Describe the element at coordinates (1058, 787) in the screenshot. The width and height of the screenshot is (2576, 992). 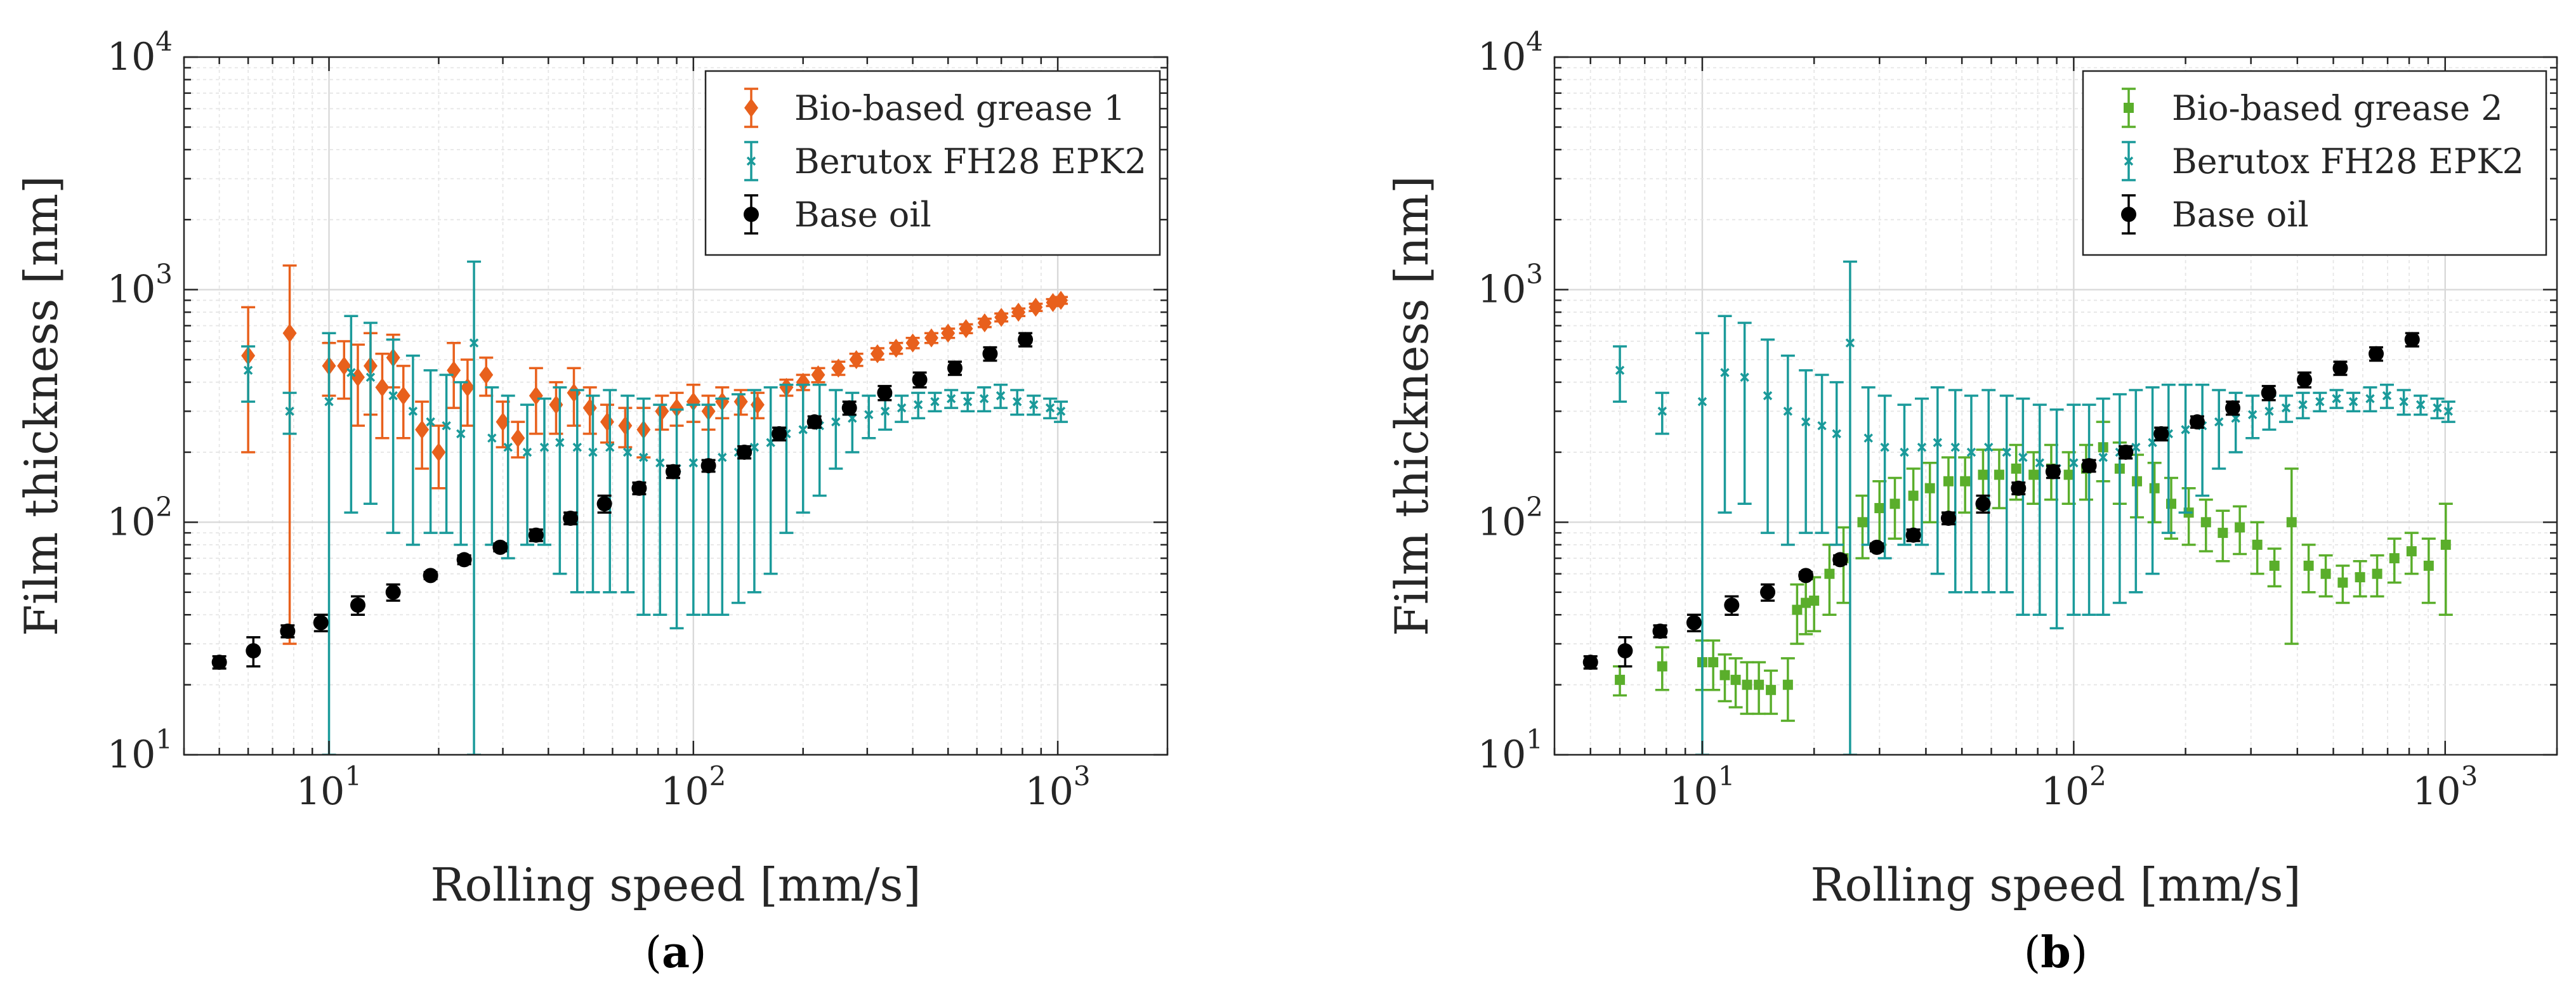
I see `x-tick-label: 10³` at that location.